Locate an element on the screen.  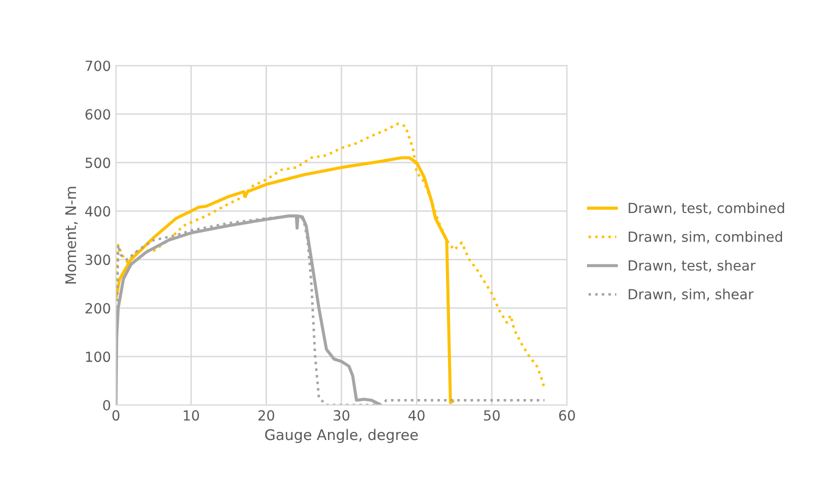
y-tick-label: 600 is located at coordinates (98, 114).